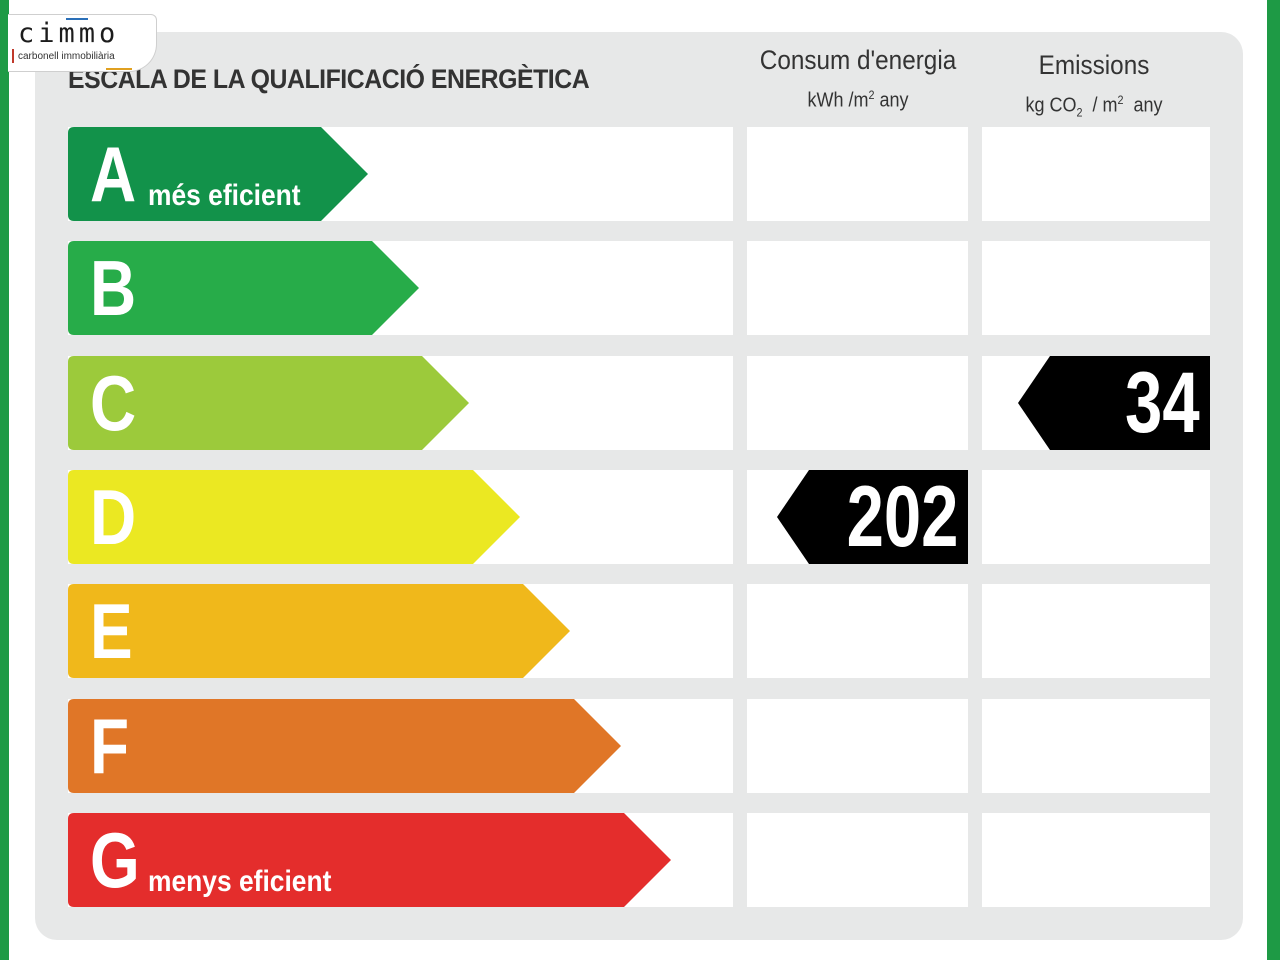 This screenshot has width=1280, height=960. Describe the element at coordinates (1096, 860) in the screenshot. I see `emissions-cell-g` at that location.